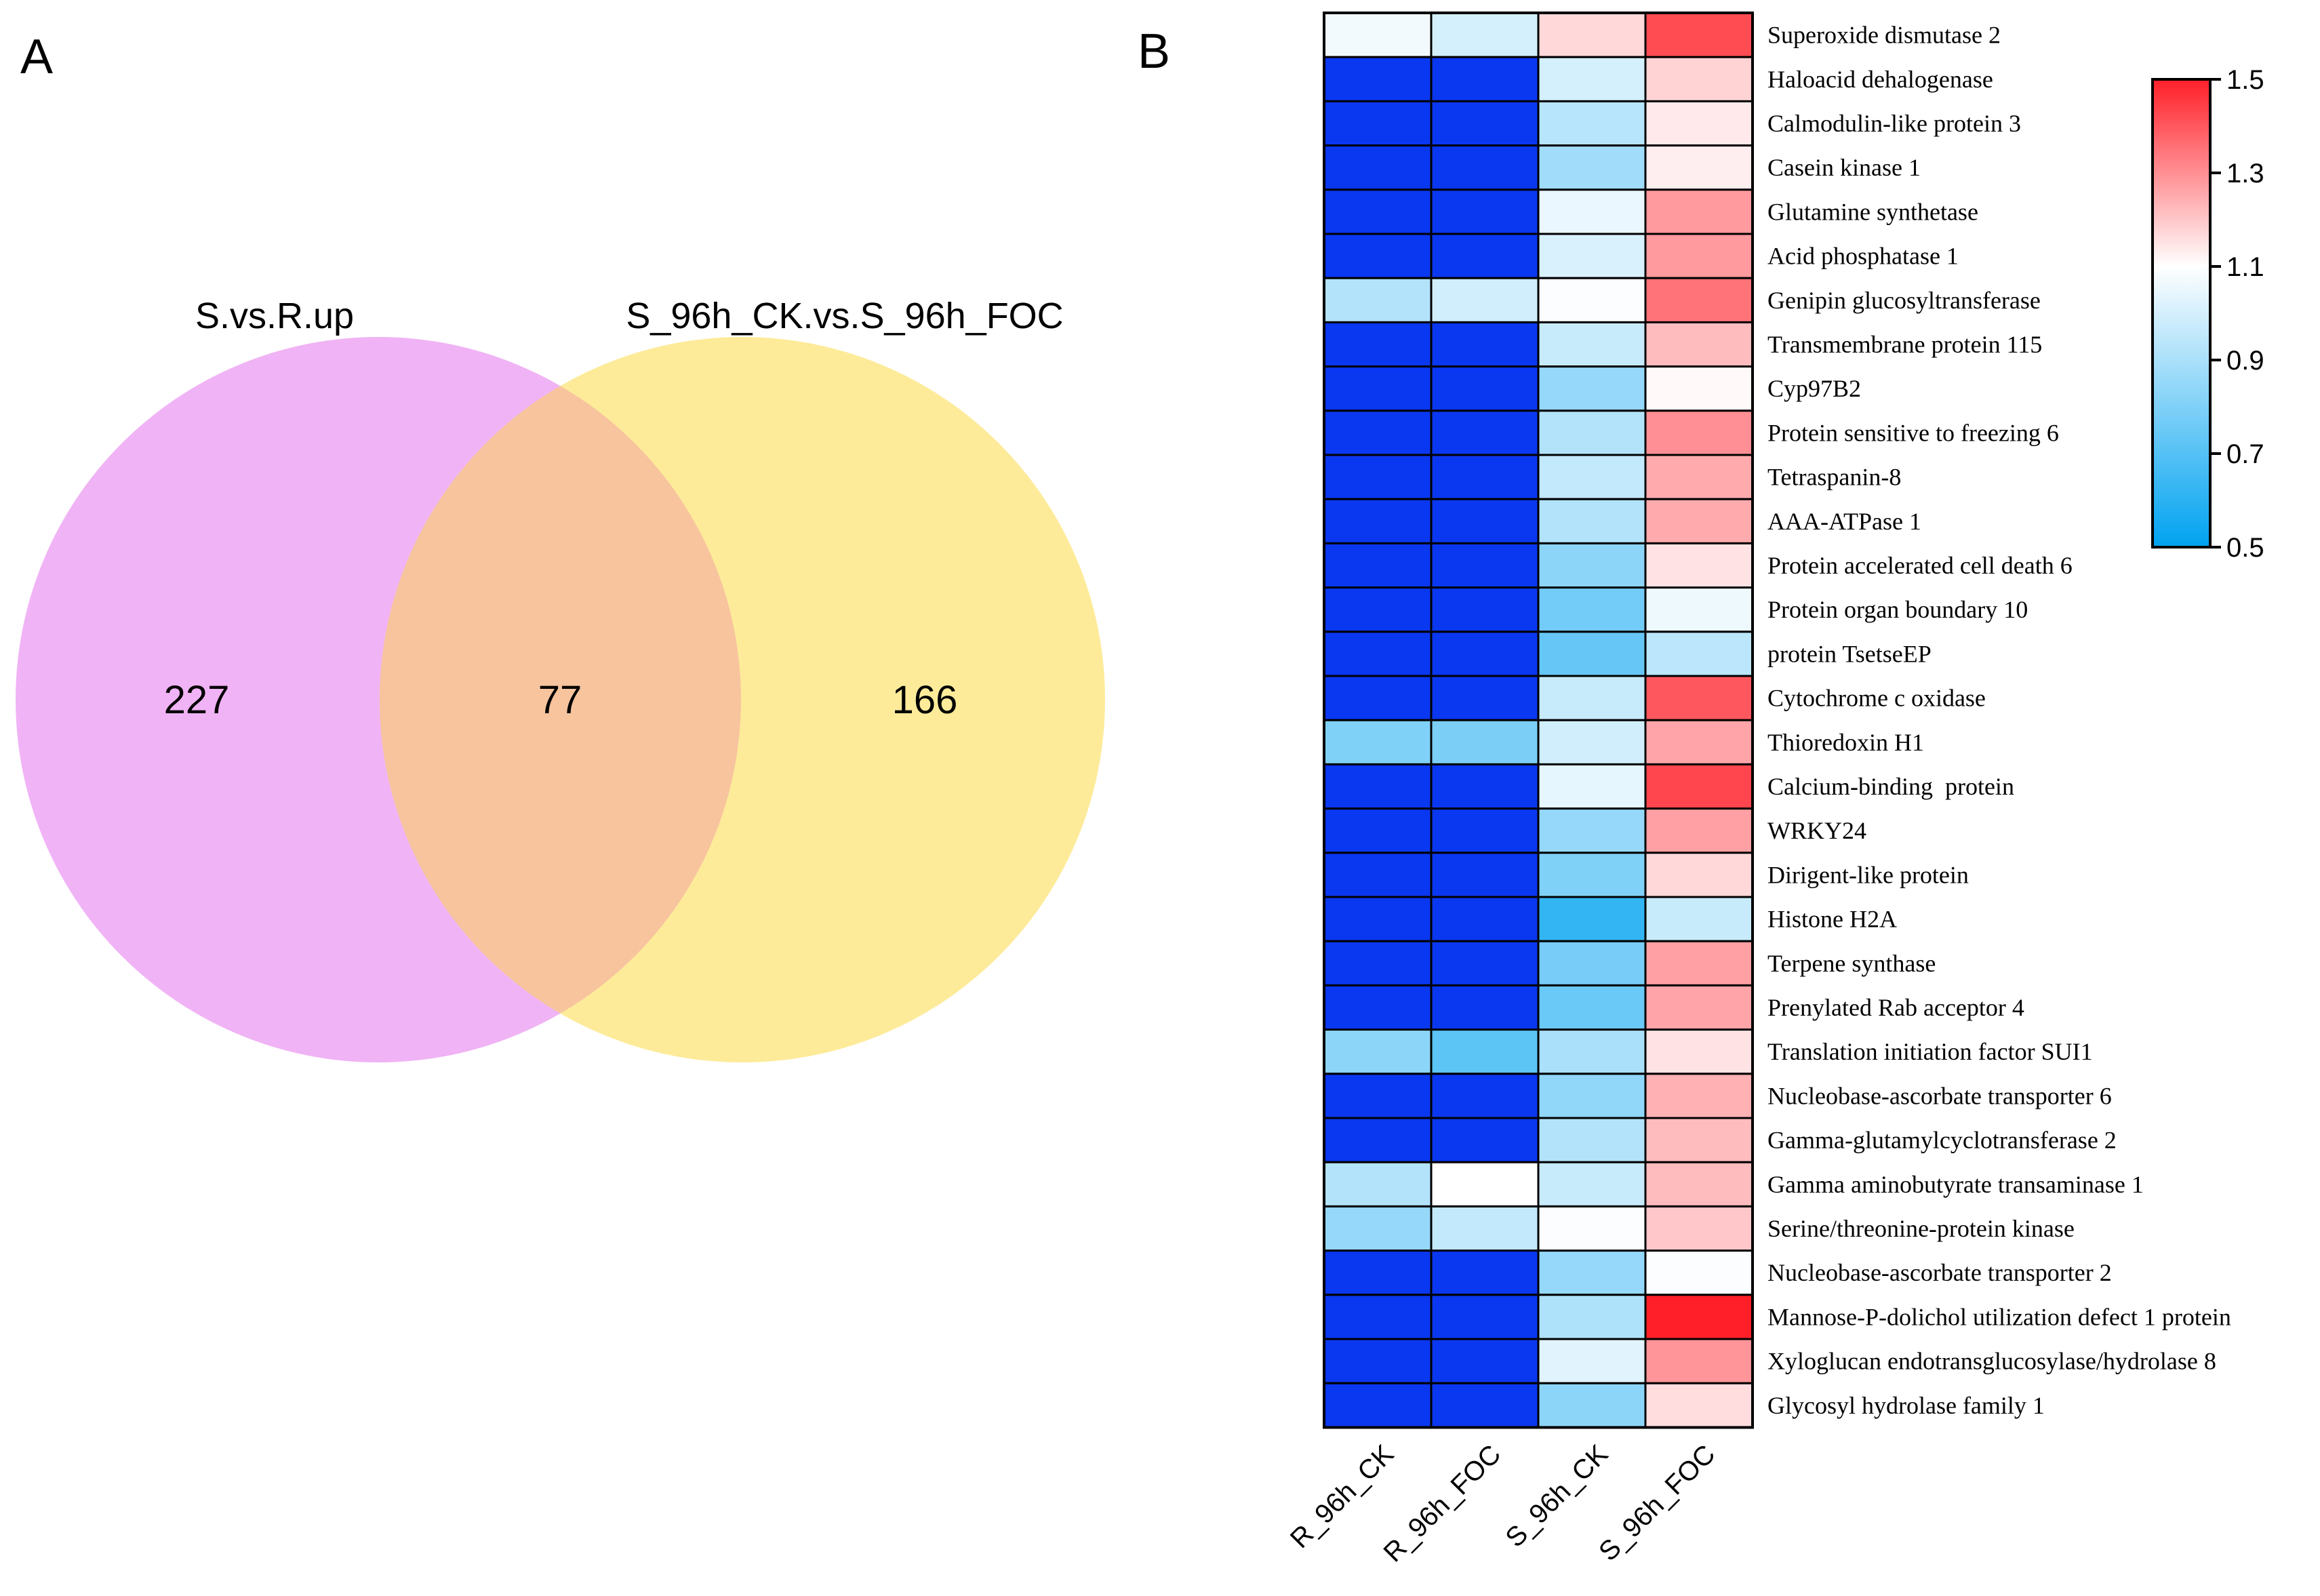  What do you see at coordinates (1872, 211) in the screenshot?
I see `heatmap-row-label: Glutamine synthetase` at bounding box center [1872, 211].